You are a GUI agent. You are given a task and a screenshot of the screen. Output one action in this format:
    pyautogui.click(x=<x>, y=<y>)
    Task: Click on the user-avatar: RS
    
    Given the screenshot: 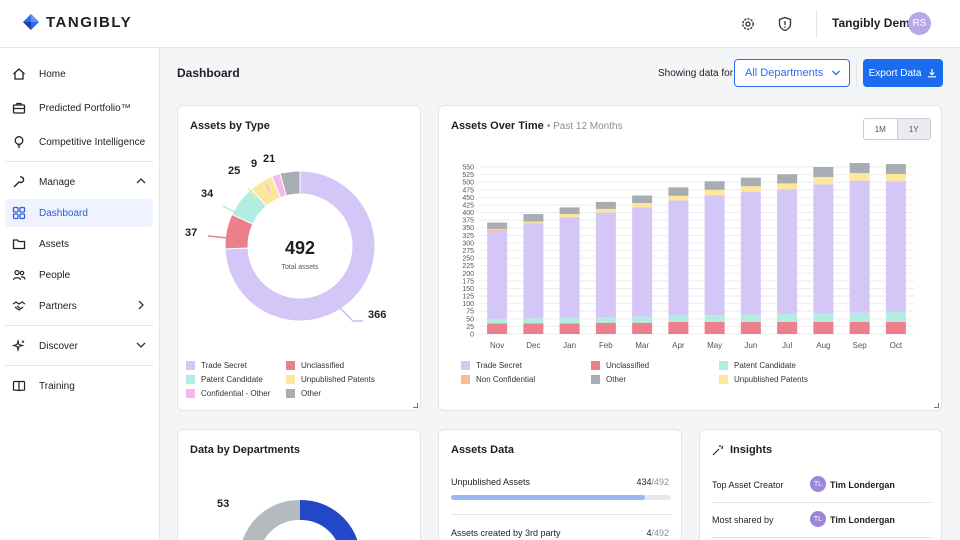 What is the action you would take?
    pyautogui.click(x=919, y=23)
    